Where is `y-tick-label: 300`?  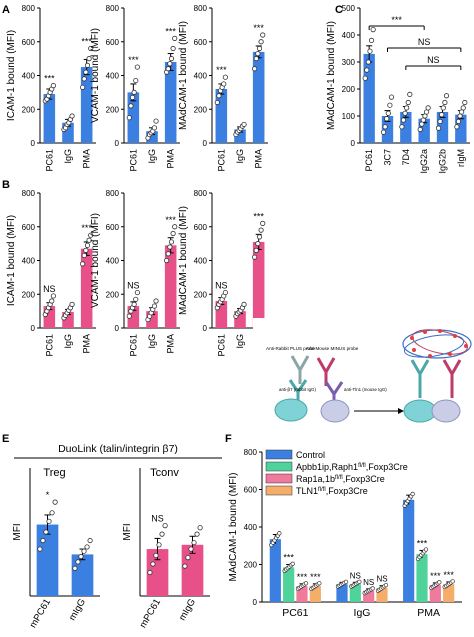 y-tick-label: 300 is located at coordinates (349, 62).